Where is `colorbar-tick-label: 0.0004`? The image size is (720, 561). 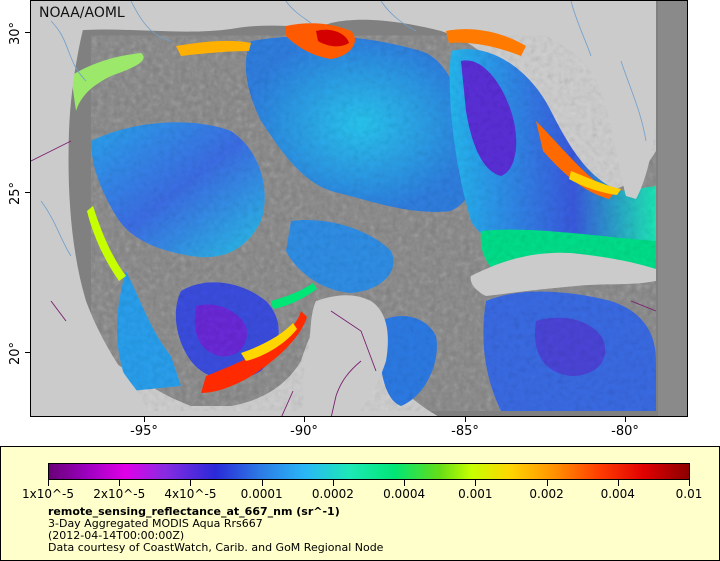
colorbar-tick-label: 0.0004 is located at coordinates (404, 494).